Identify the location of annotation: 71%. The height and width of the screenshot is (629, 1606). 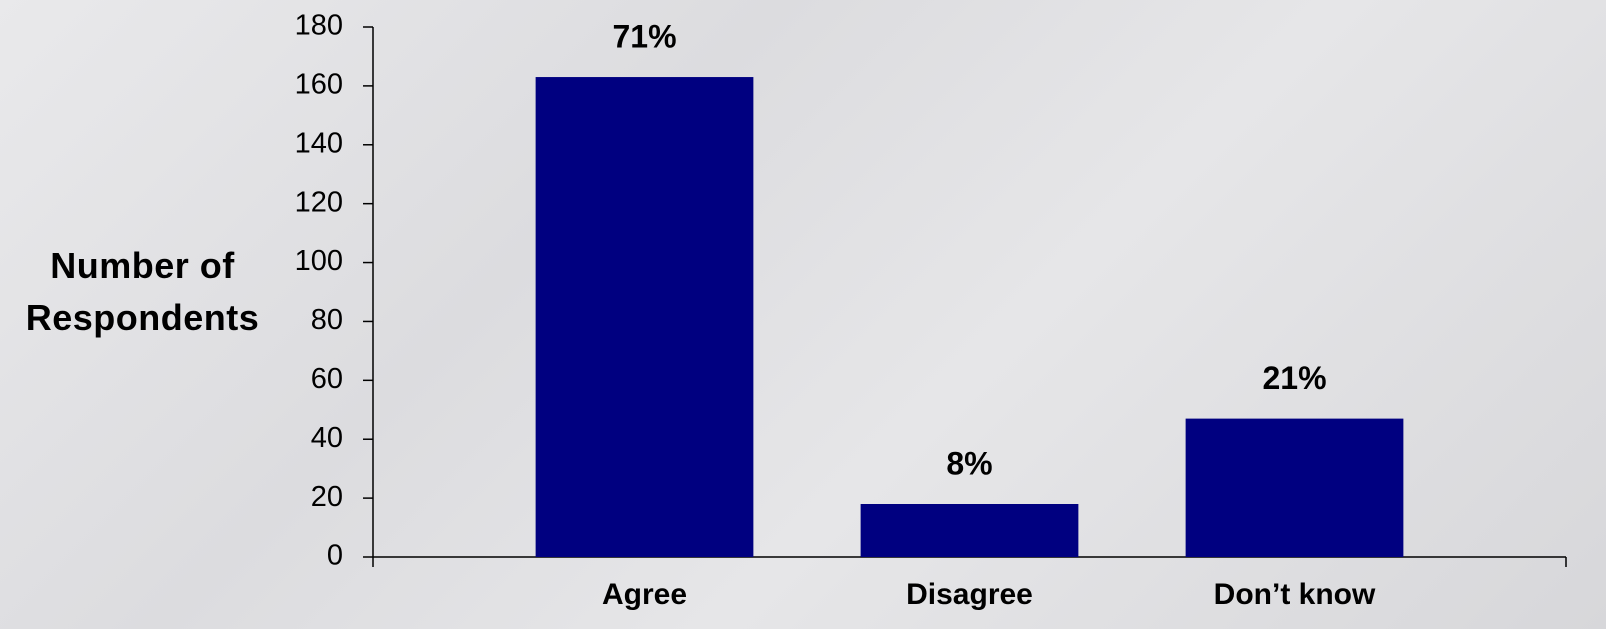
(644, 37).